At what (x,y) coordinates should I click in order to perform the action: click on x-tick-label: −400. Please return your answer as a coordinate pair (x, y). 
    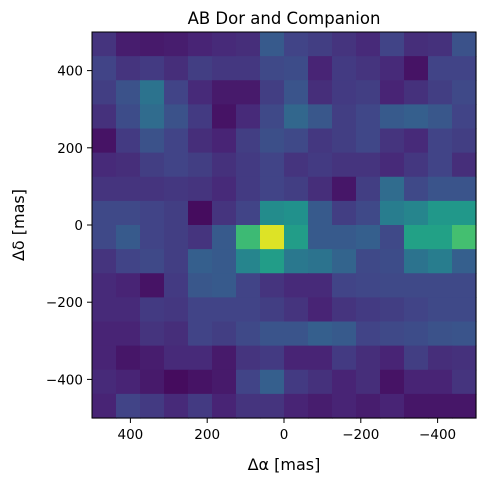
    Looking at the image, I should click on (437, 435).